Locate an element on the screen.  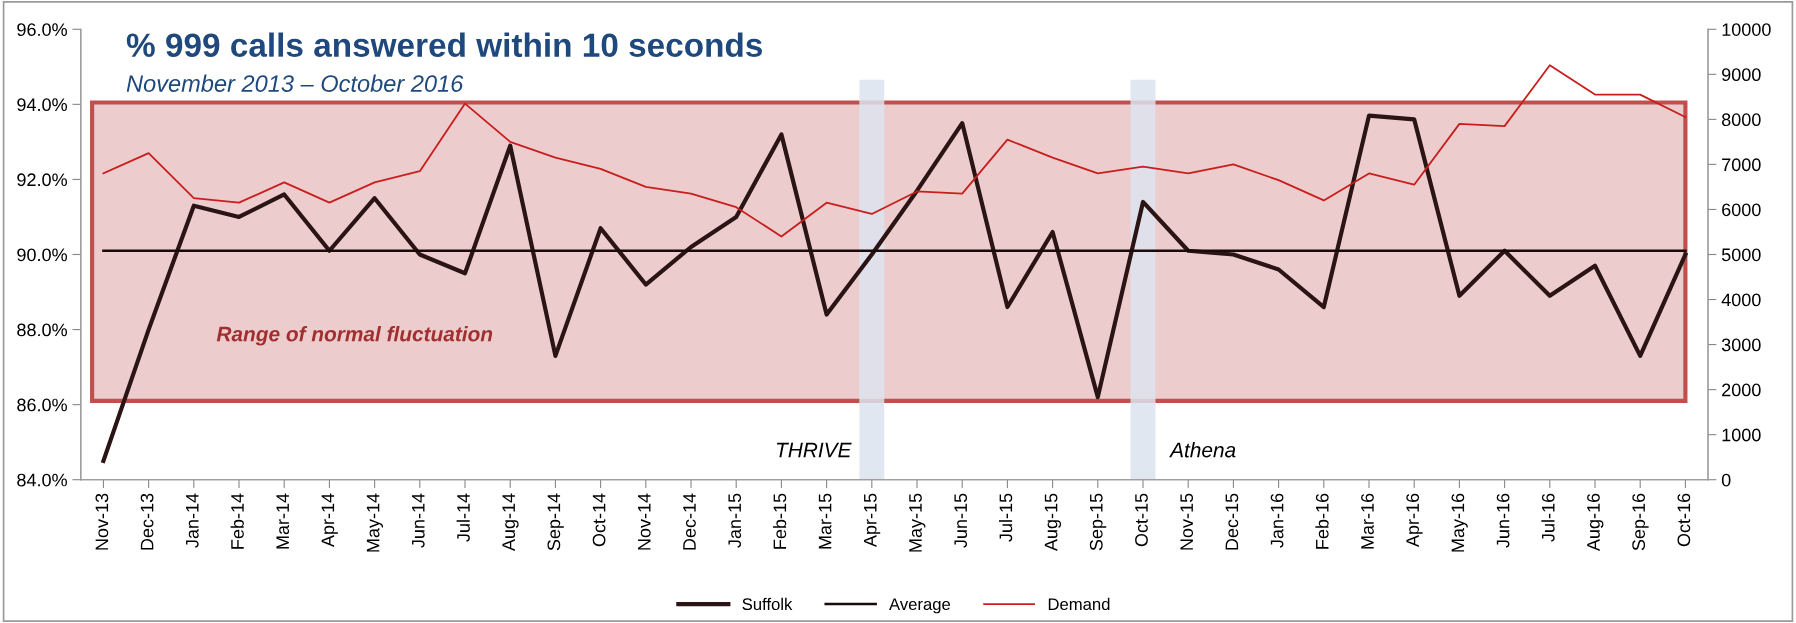
chart-title: % 999 calls answered within 10 seconds is located at coordinates (444, 44).